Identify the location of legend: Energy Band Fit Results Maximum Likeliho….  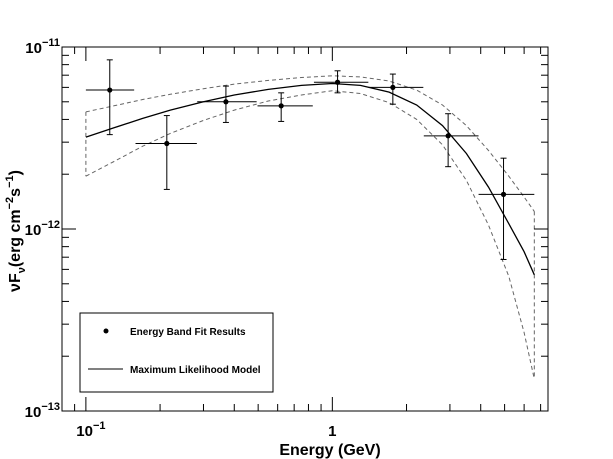
(176, 352).